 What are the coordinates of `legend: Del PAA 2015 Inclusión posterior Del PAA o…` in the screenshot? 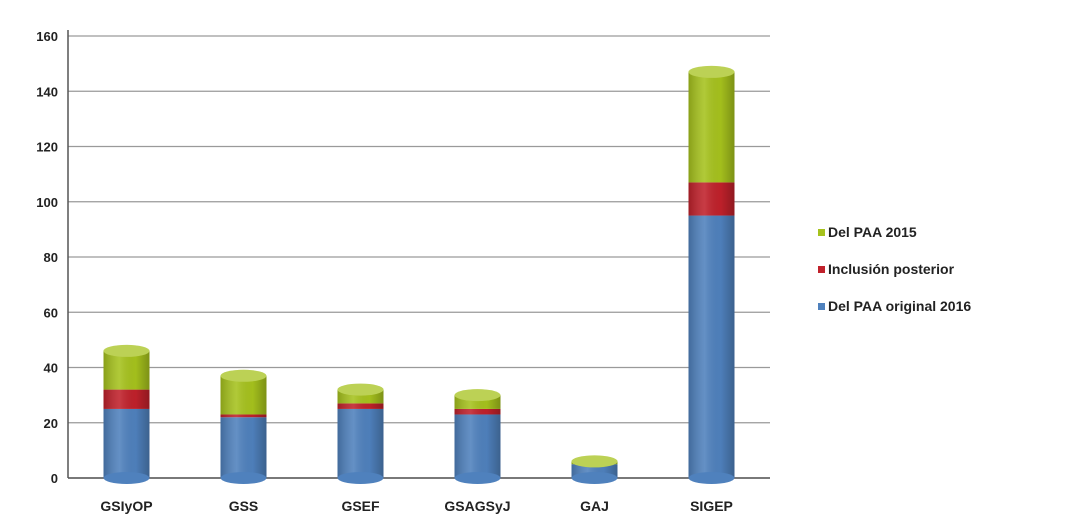 It's located at (940, 277).